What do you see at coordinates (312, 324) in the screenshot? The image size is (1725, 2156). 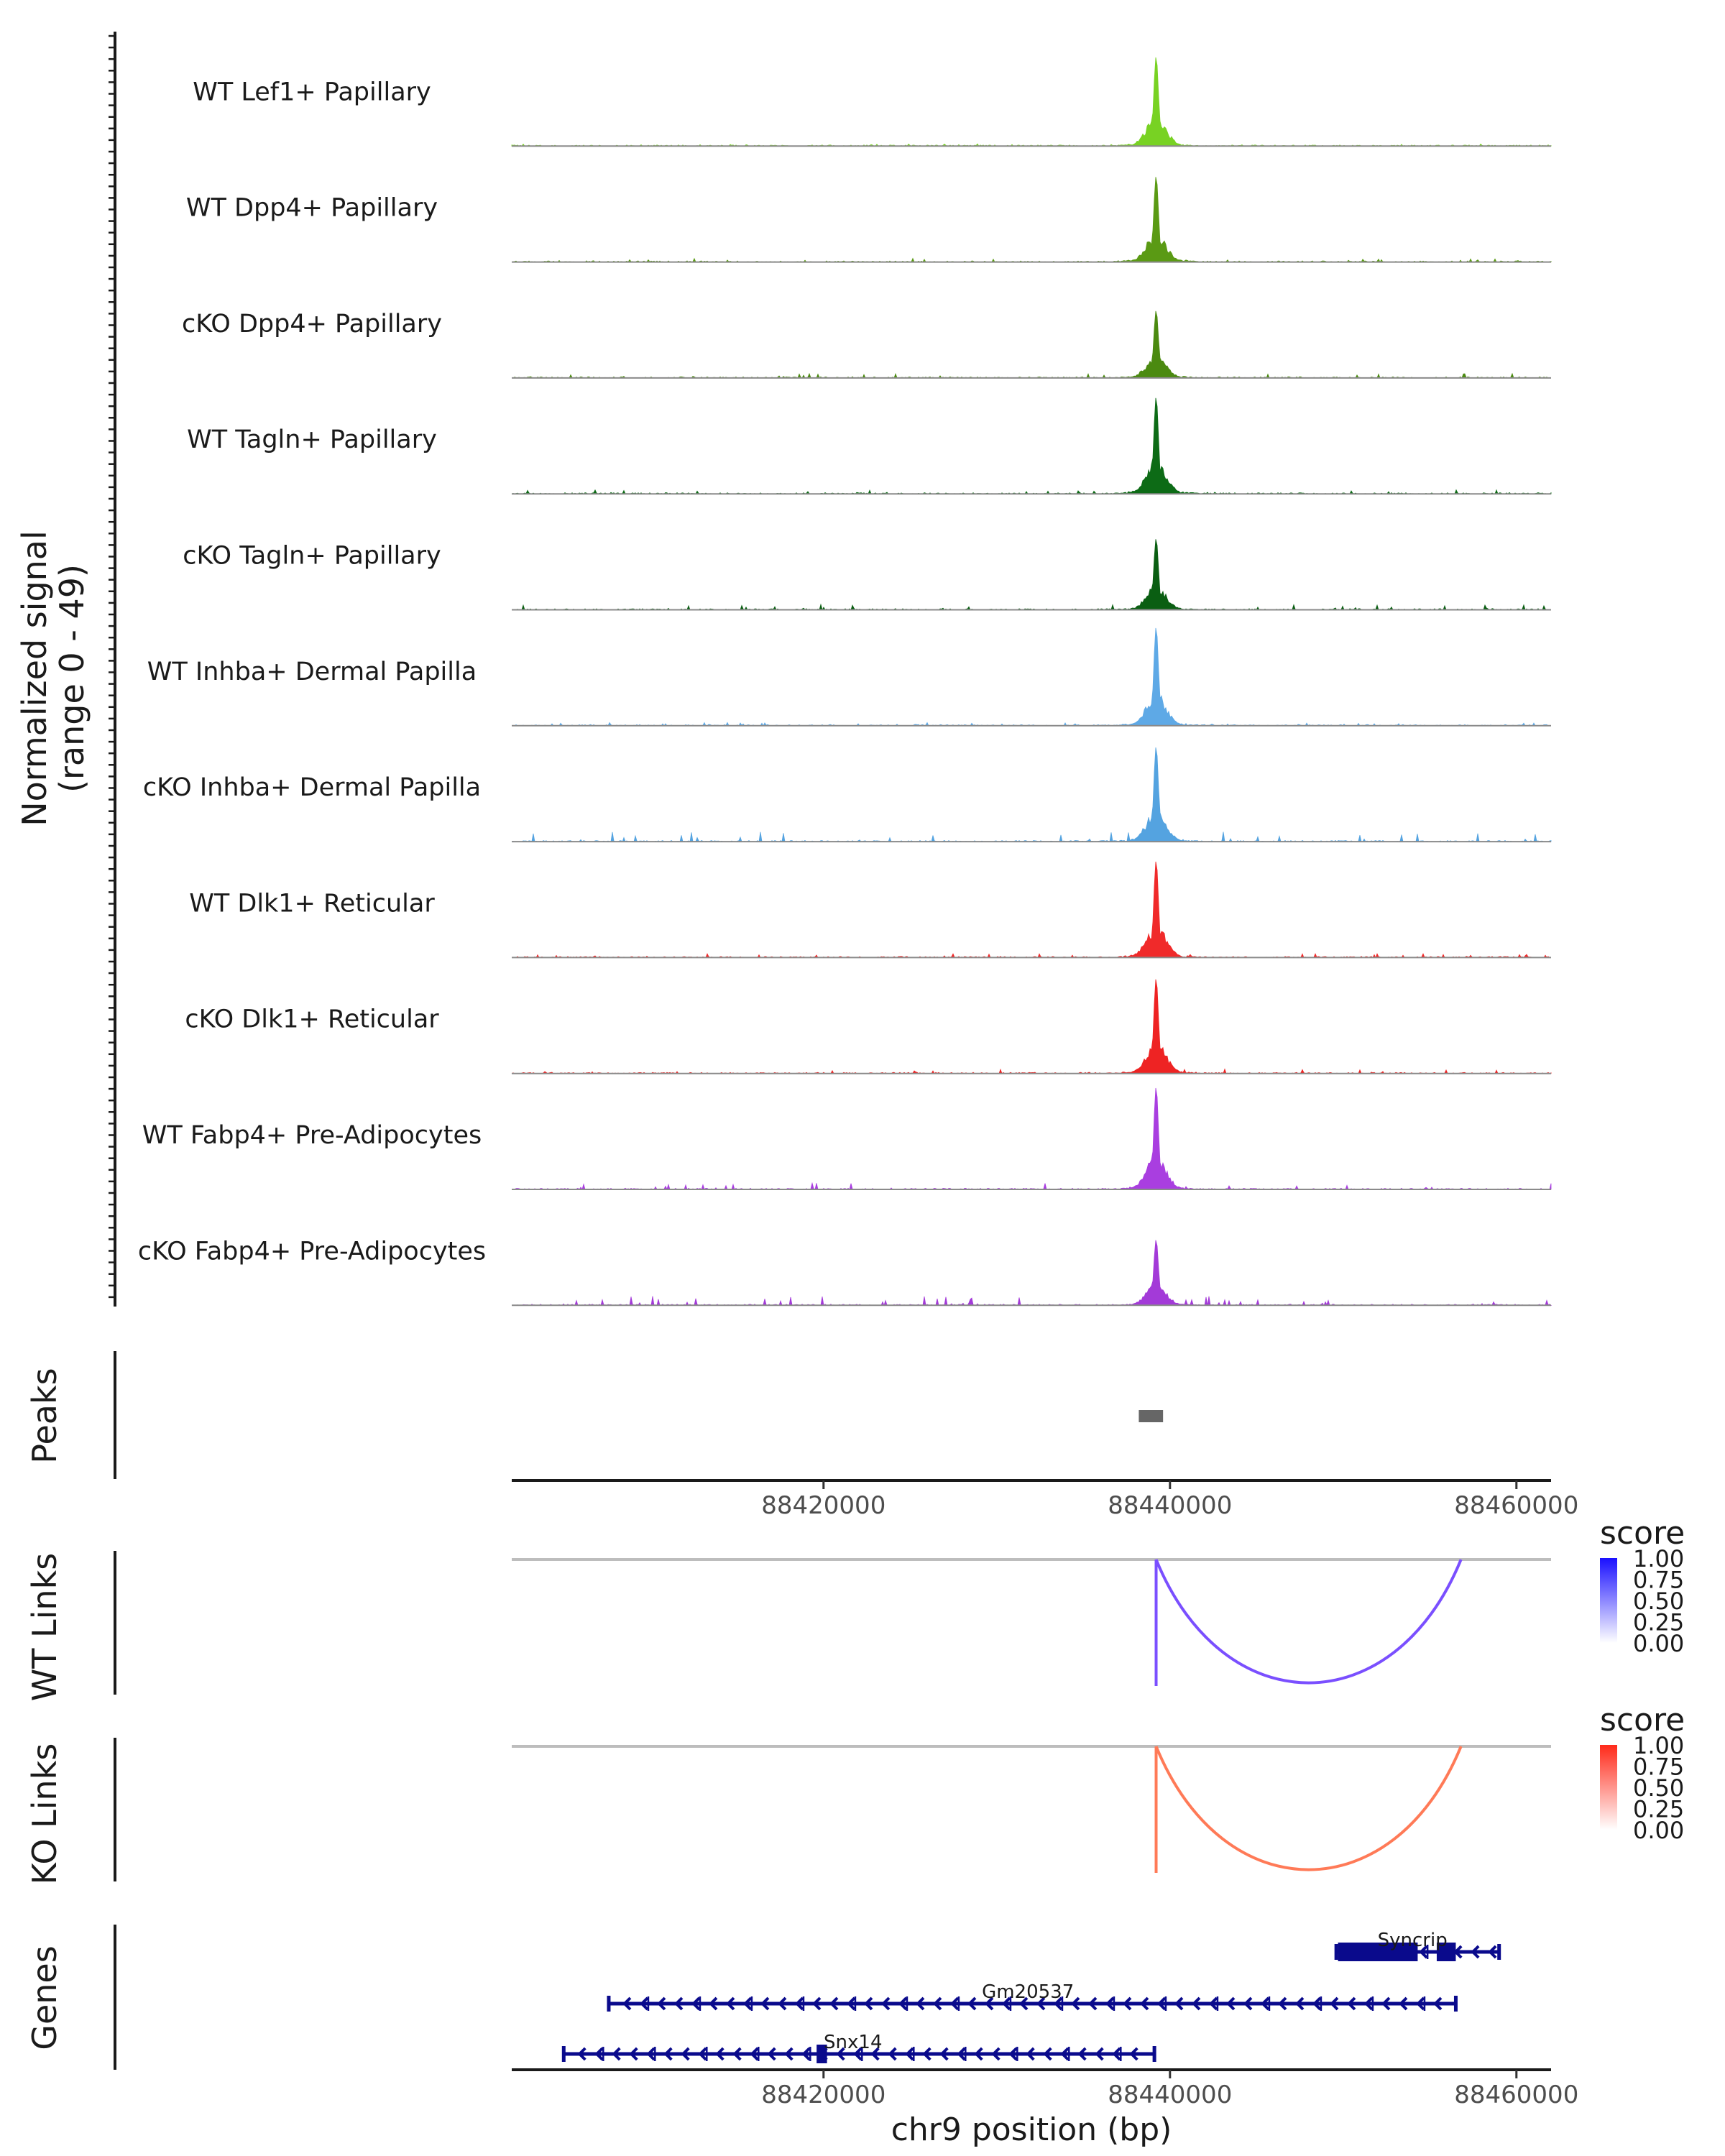 I see `track-label: cKO Dpp4+ Papillary` at bounding box center [312, 324].